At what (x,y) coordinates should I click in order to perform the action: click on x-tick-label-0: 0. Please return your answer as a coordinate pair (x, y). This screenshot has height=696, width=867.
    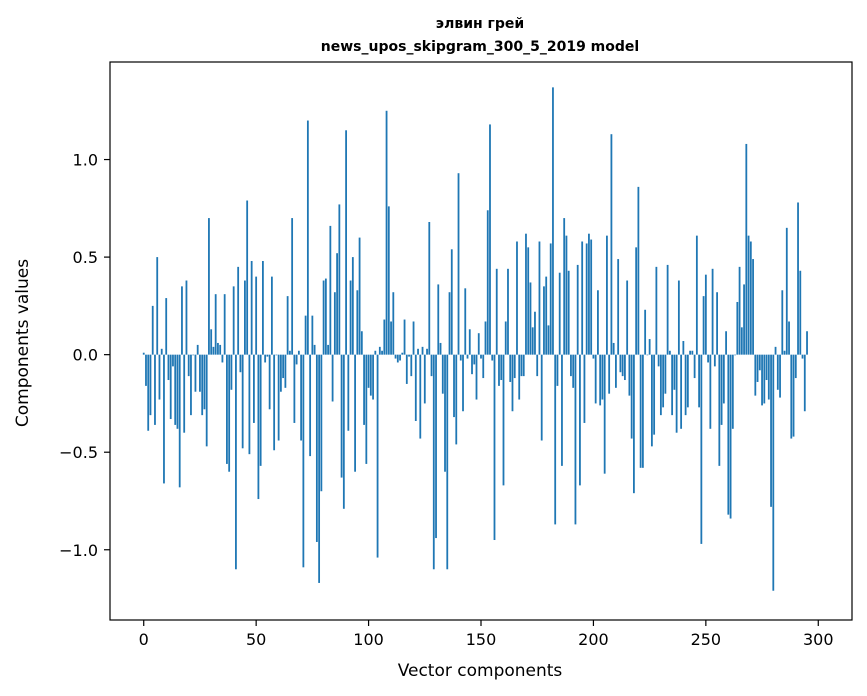
    Looking at the image, I should click on (144, 639).